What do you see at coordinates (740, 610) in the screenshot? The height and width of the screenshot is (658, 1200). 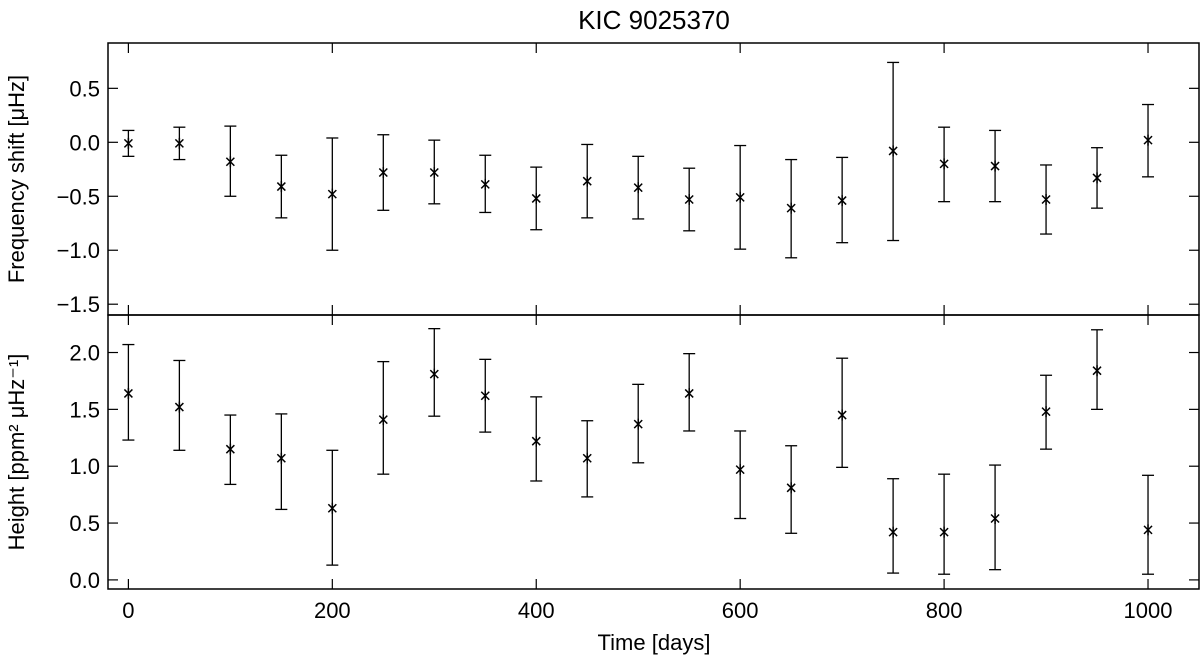 I see `x-tick-label: 600` at bounding box center [740, 610].